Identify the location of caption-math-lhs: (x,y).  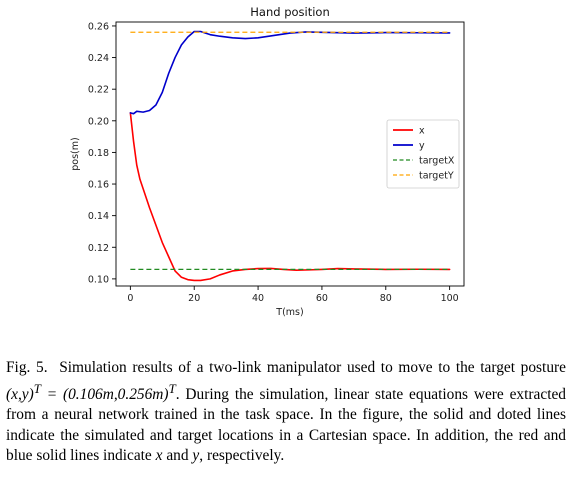
(20, 394).